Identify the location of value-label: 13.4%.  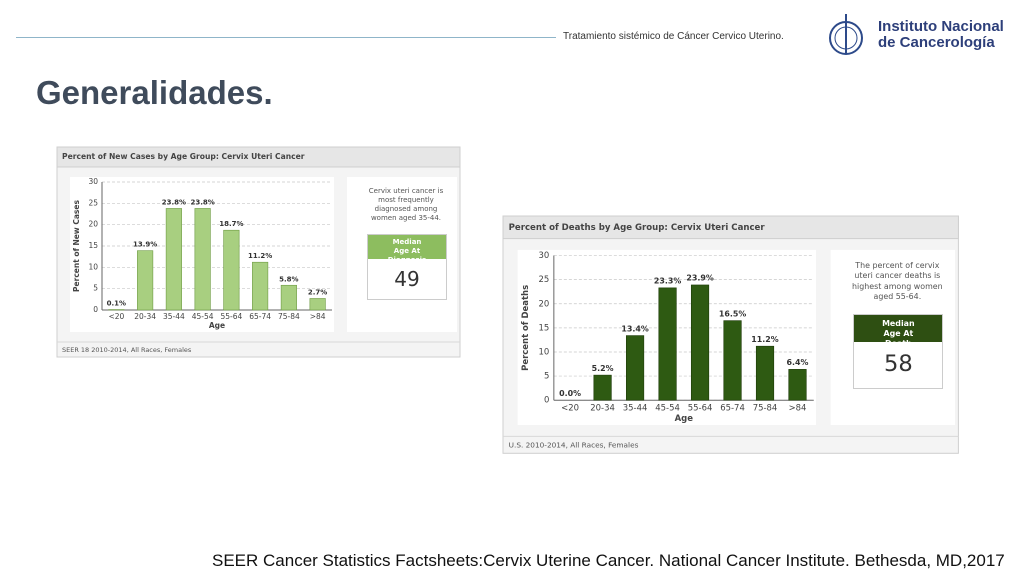
(635, 328).